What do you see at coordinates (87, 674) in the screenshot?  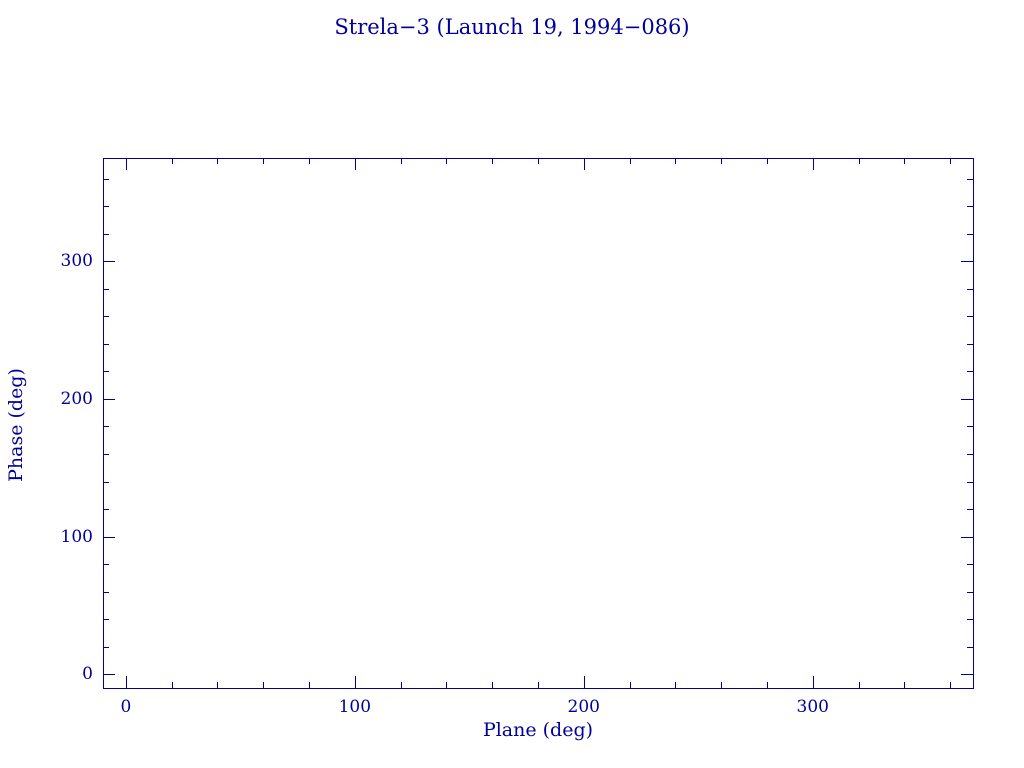 I see `y-tick-label: 0` at bounding box center [87, 674].